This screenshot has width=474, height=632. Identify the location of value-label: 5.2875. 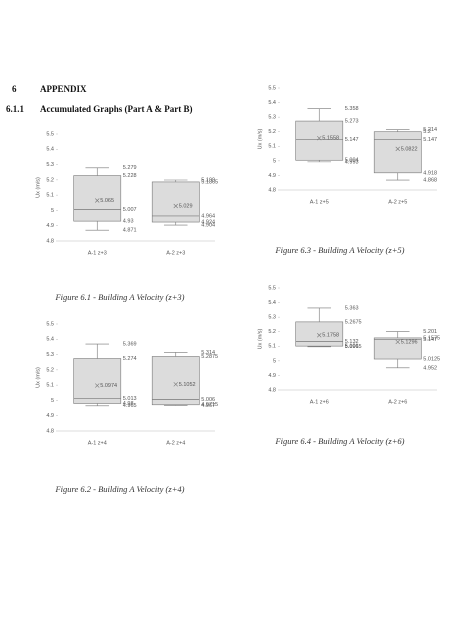
(209, 357).